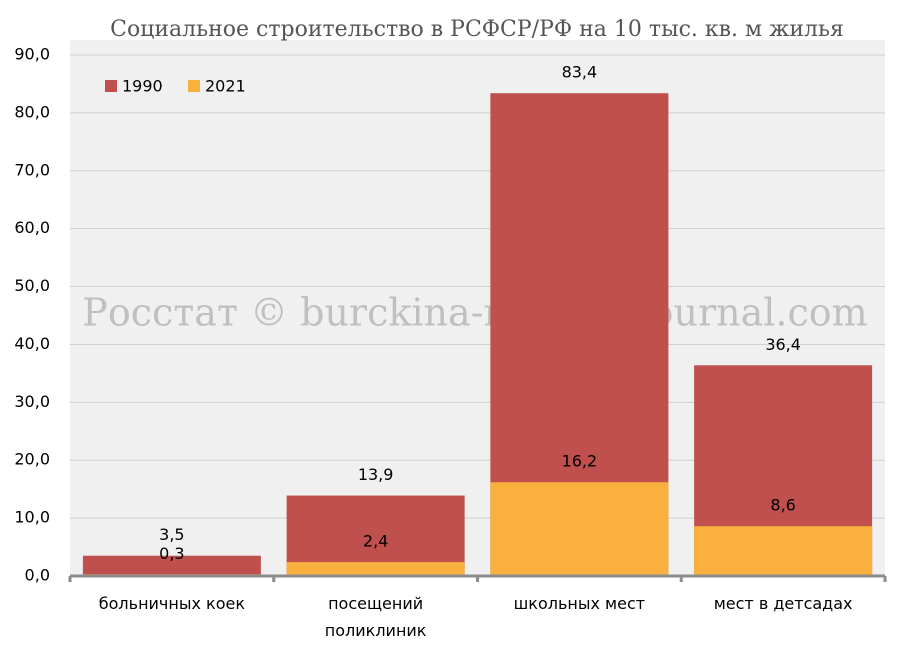  Describe the element at coordinates (32, 227) in the screenshot. I see `y-tick-label: 60,0` at that location.